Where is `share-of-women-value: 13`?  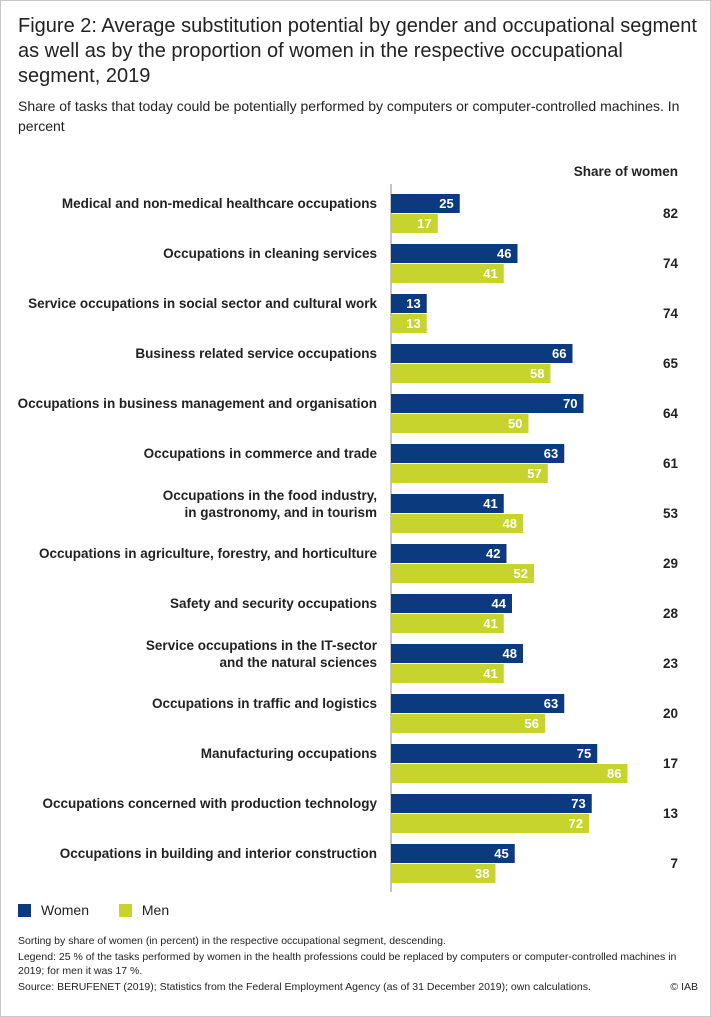 share-of-women-value: 13 is located at coordinates (671, 813).